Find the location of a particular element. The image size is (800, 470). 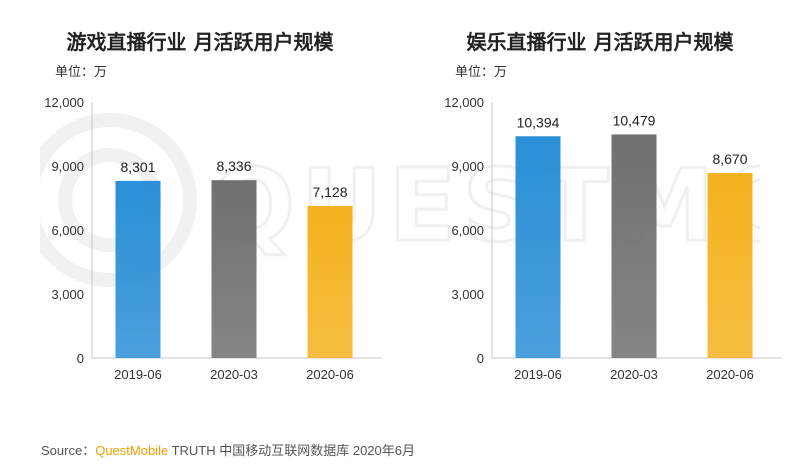

source-prefix: Source： is located at coordinates (68, 450).